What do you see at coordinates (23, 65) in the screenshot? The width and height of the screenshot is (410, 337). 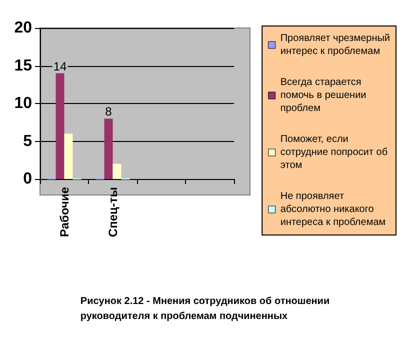 I see `y-tick-label: 15` at bounding box center [23, 65].